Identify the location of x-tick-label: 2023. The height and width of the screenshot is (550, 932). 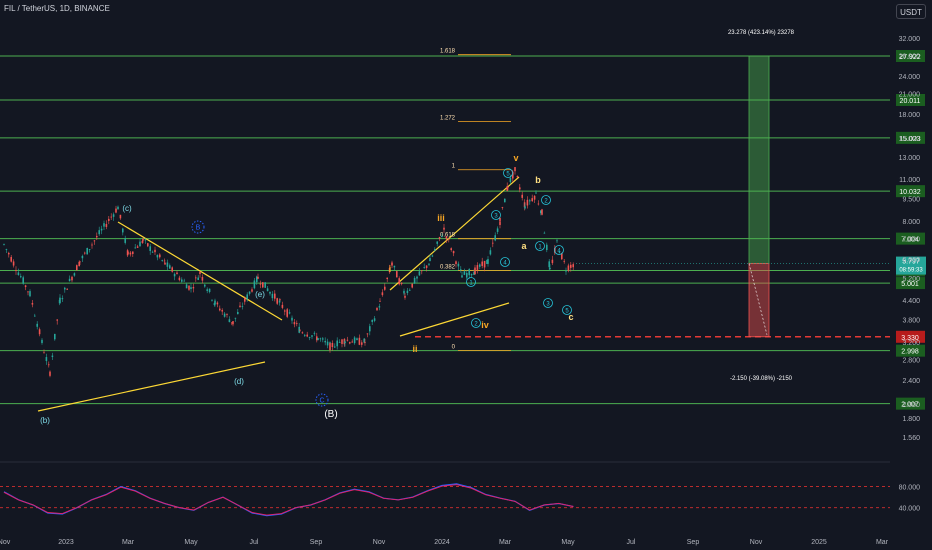
(66, 542).